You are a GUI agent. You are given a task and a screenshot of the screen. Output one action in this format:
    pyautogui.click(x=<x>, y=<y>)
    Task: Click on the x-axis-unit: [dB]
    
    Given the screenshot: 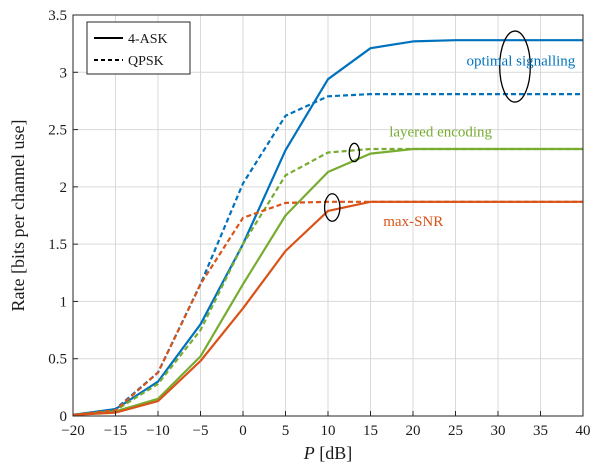 What is the action you would take?
    pyautogui.click(x=335, y=453)
    